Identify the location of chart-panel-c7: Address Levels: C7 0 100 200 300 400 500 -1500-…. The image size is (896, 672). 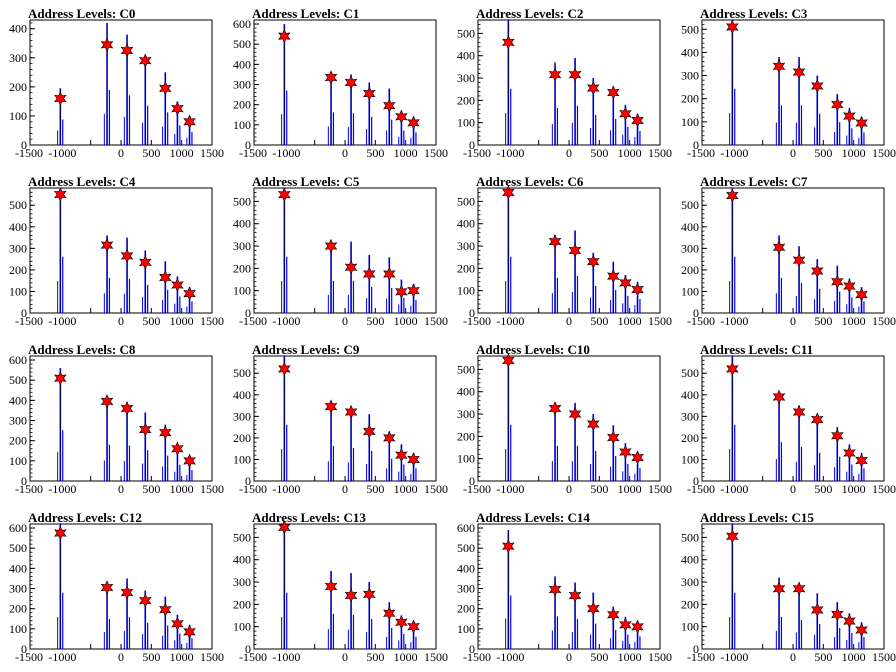
(784, 252).